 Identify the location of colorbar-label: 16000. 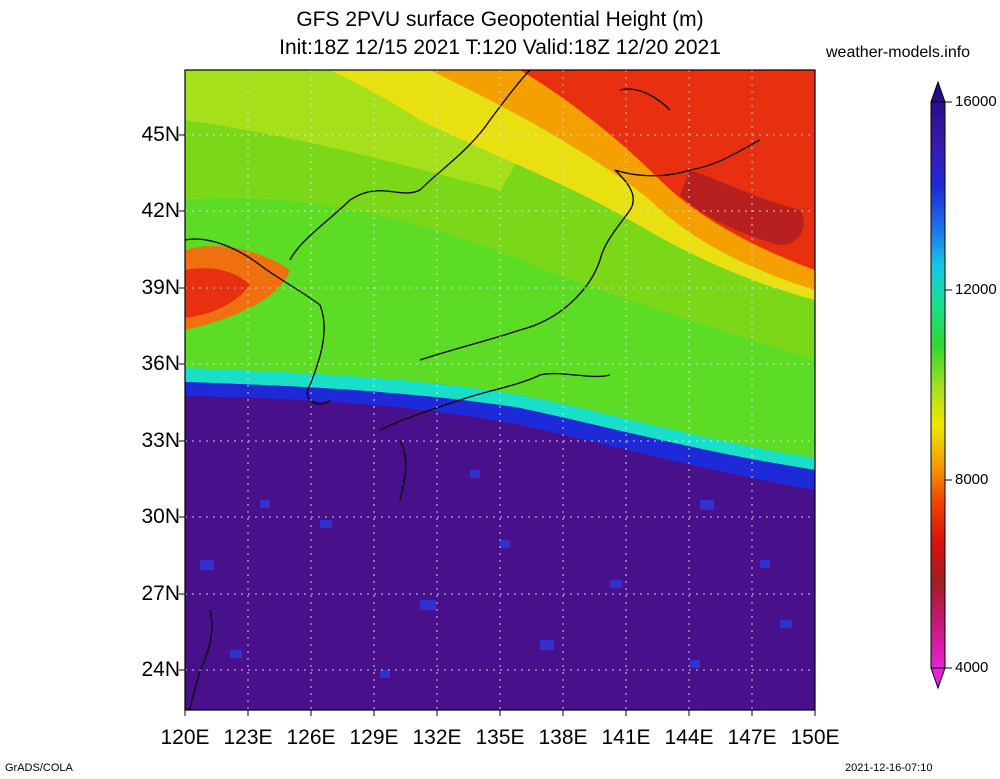
(976, 101).